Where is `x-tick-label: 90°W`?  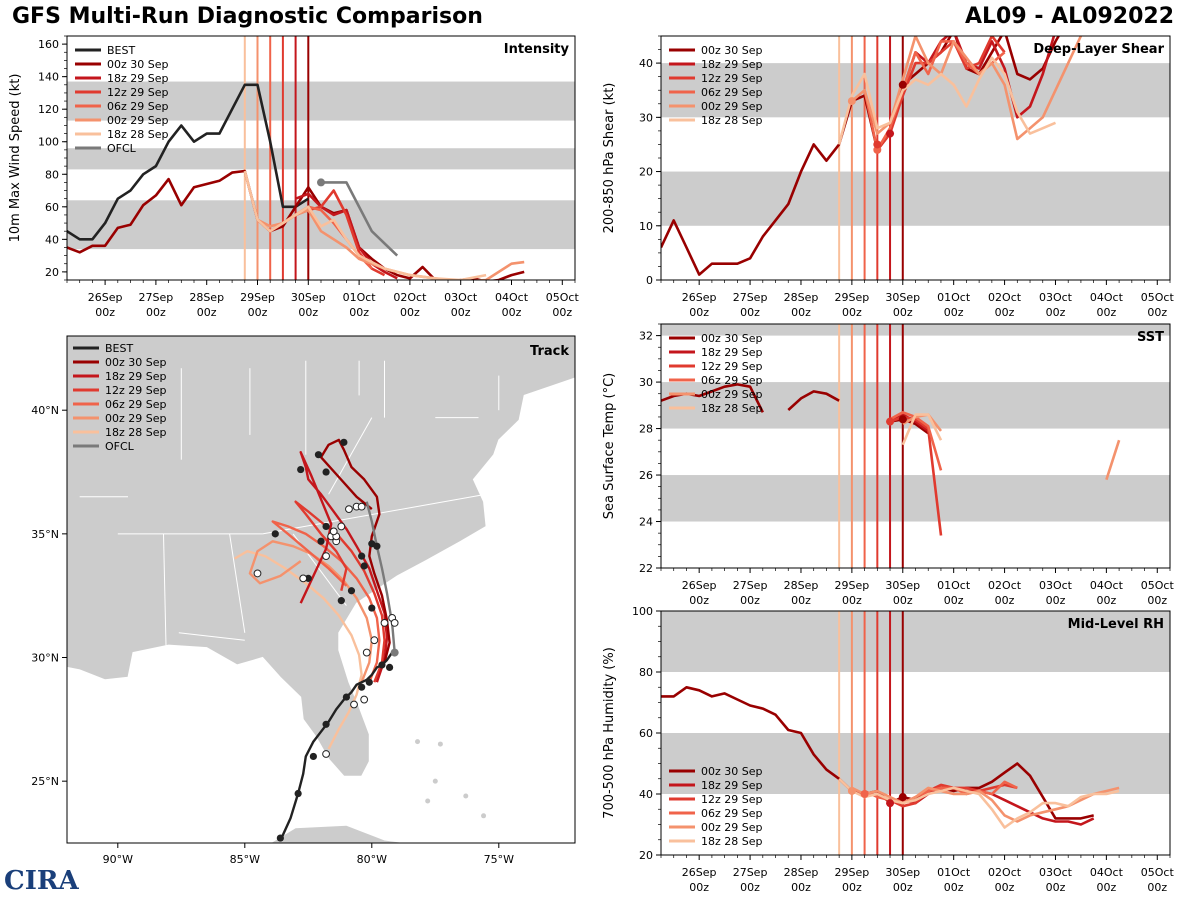 x-tick-label: 90°W is located at coordinates (118, 859).